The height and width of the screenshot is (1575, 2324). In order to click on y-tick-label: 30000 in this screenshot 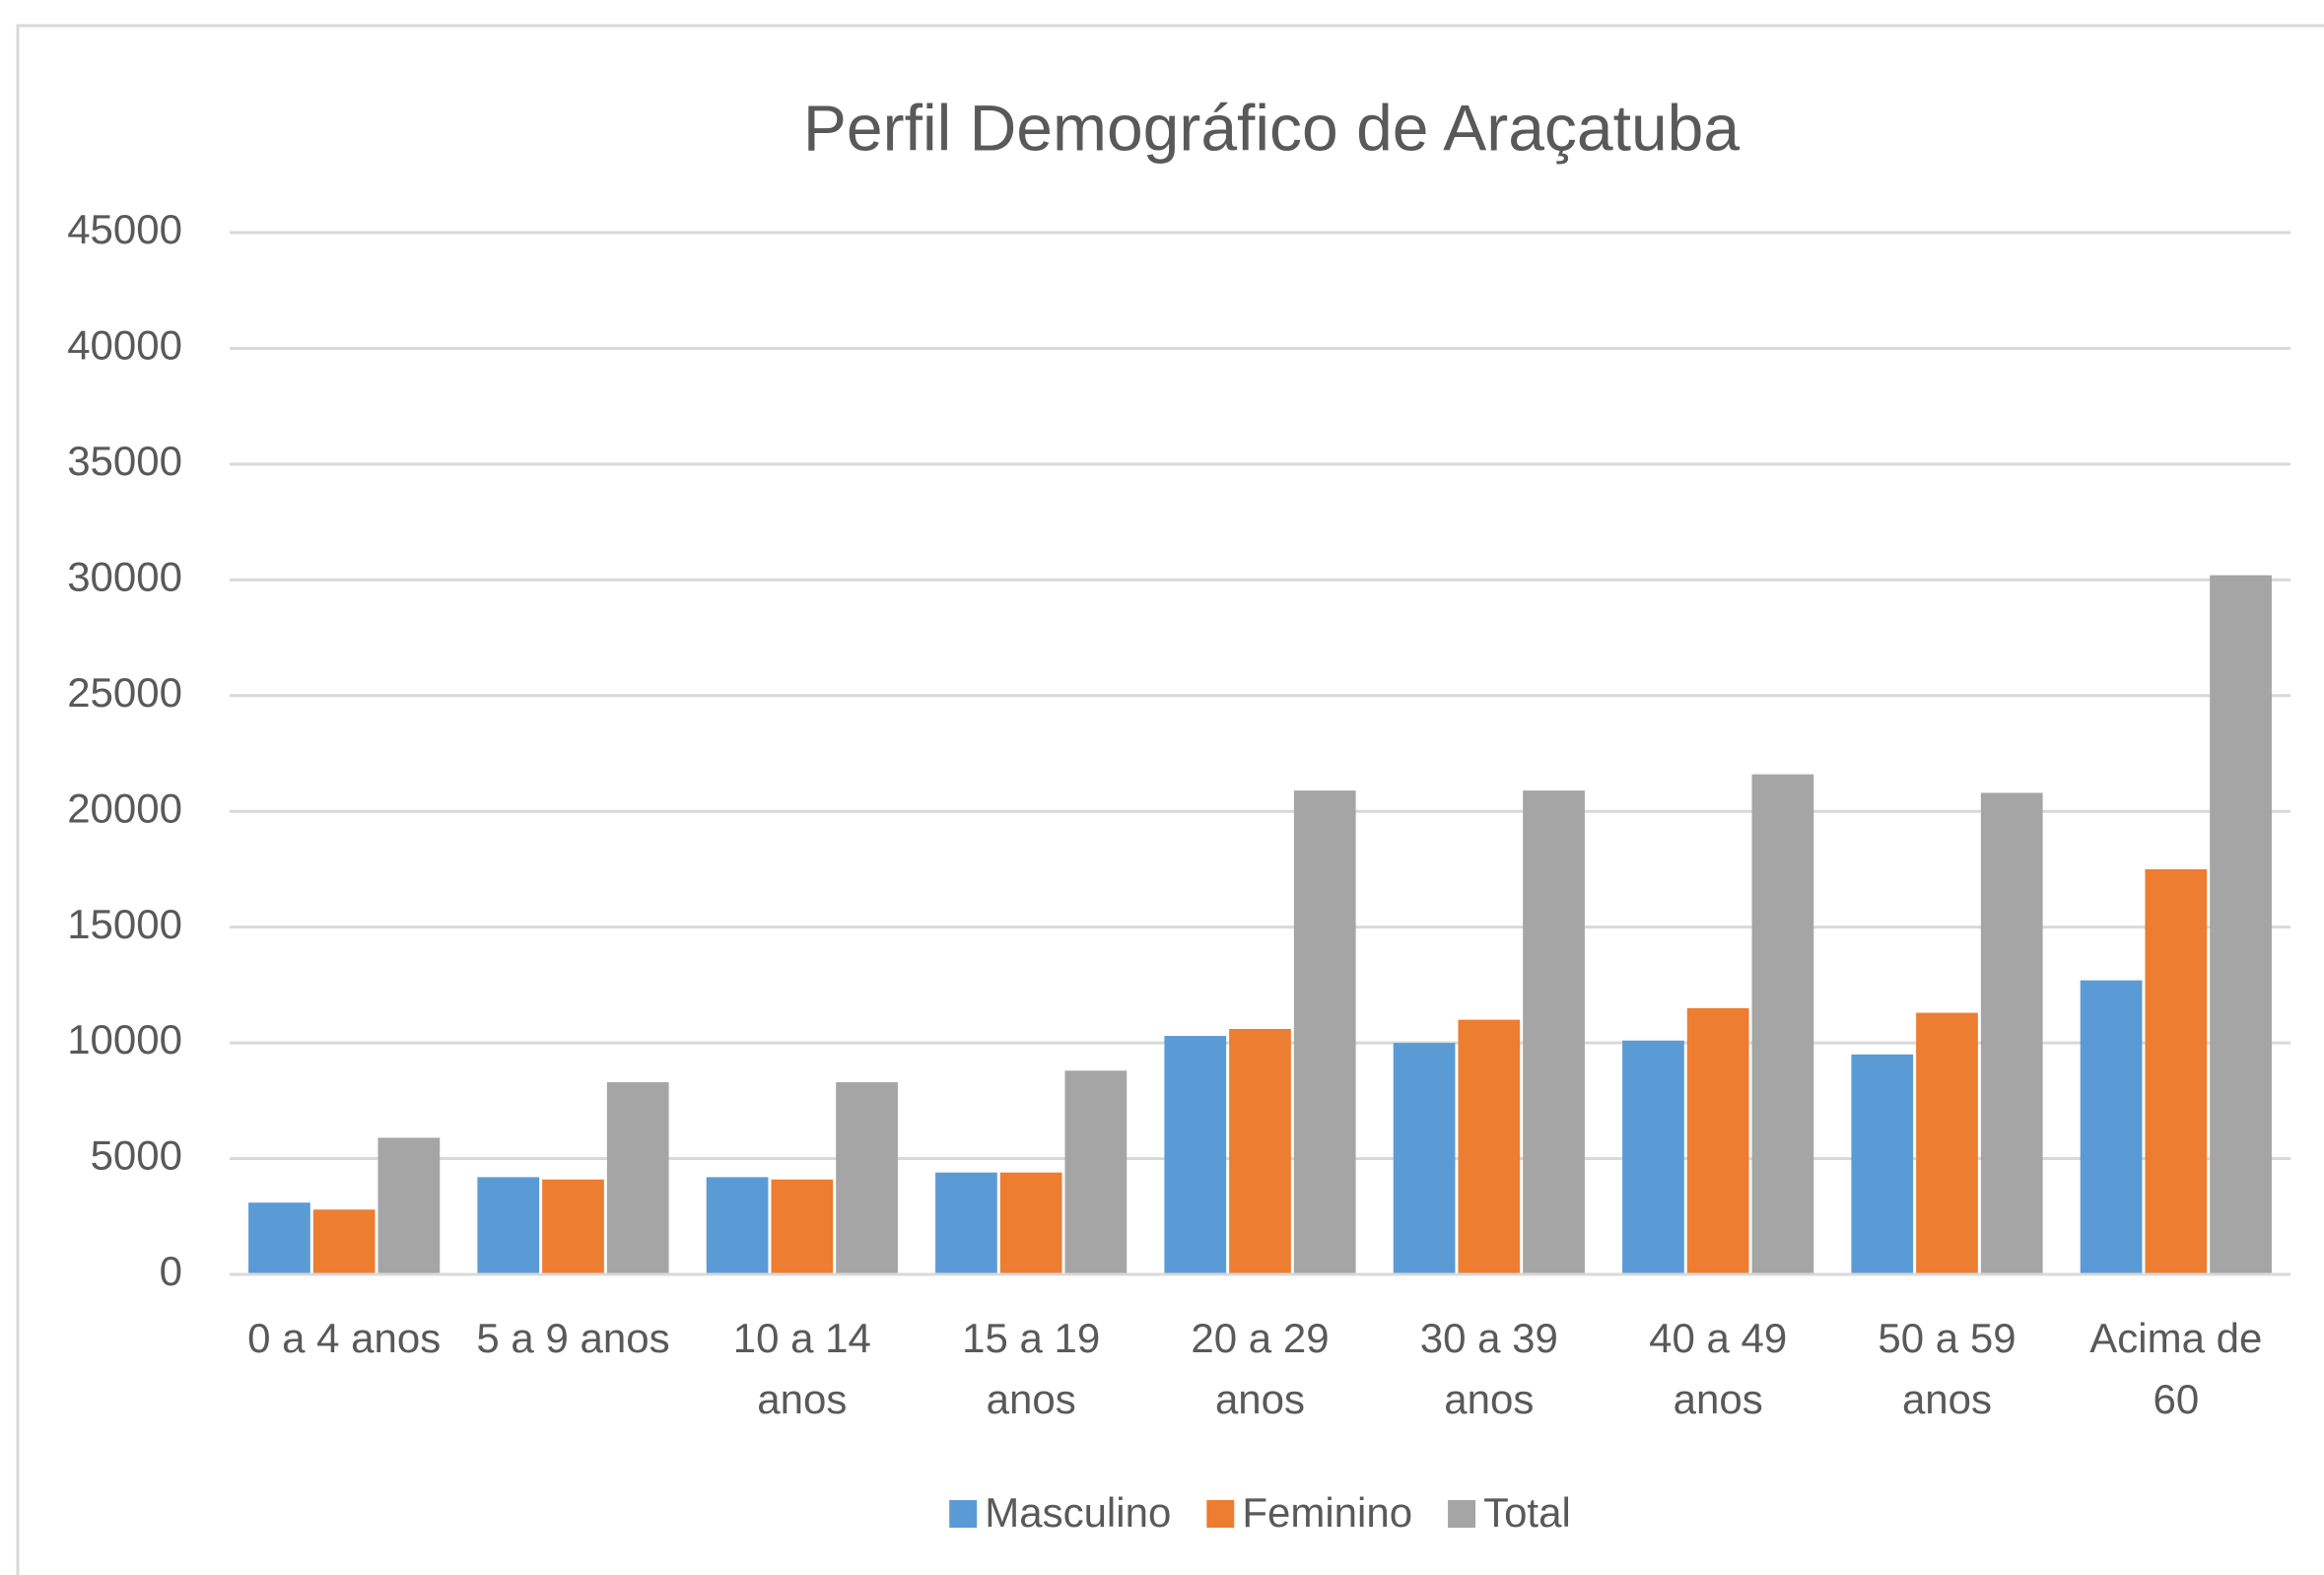, I will do `click(125, 576)`.